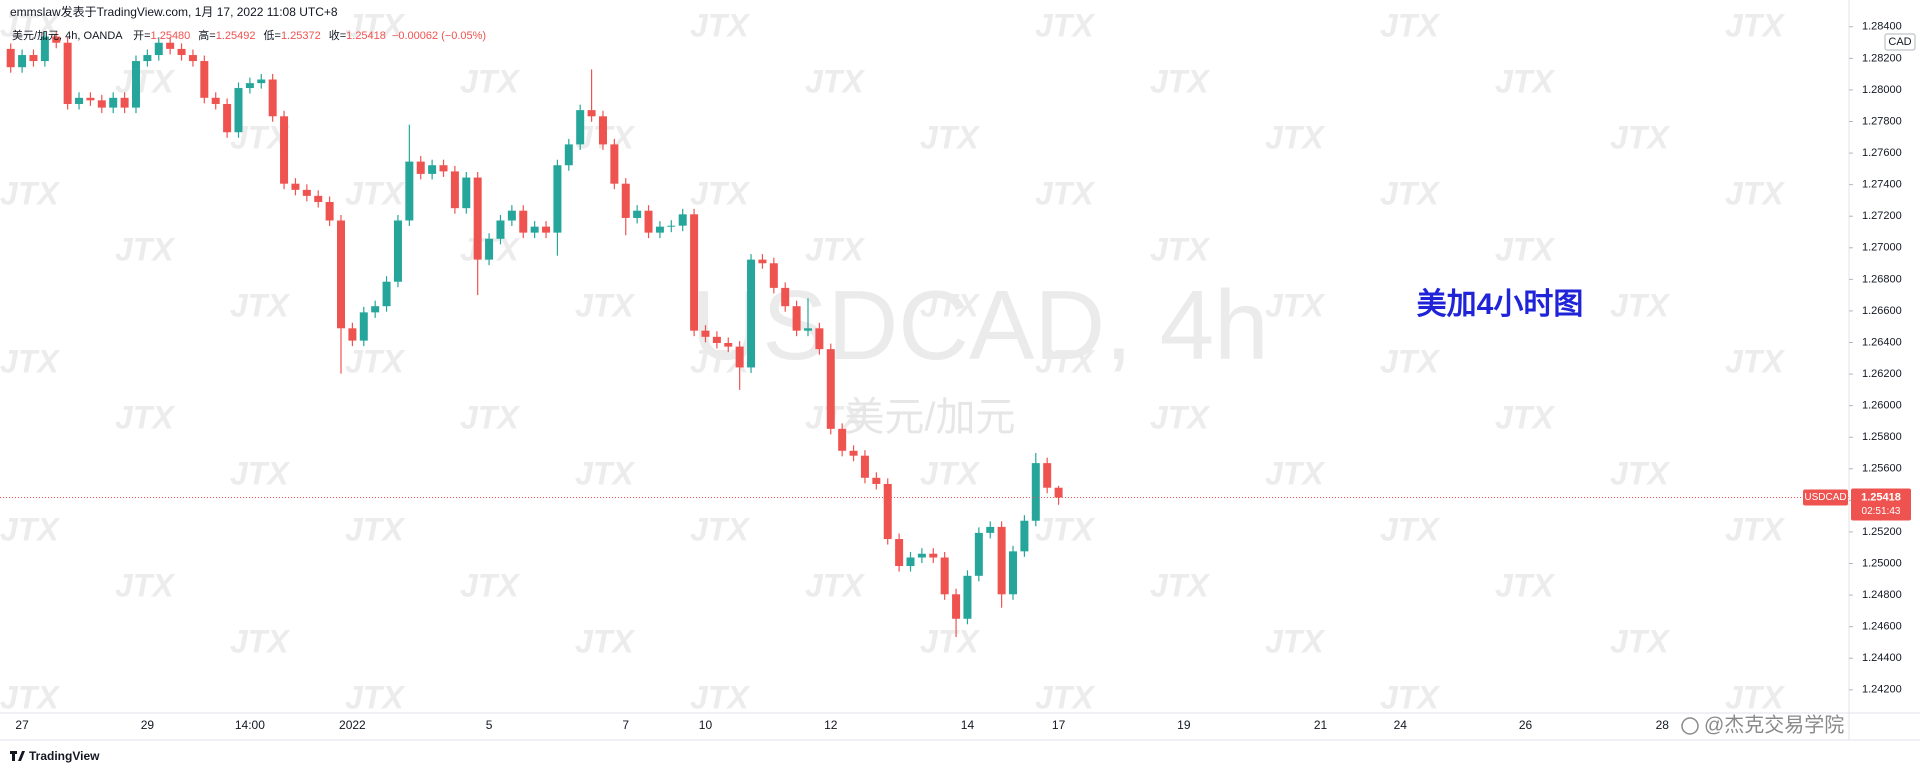 This screenshot has width=1920, height=770. Describe the element at coordinates (1857, 504) in the screenshot. I see `price-label: USDCAD 1.25418 02:51:43` at that location.